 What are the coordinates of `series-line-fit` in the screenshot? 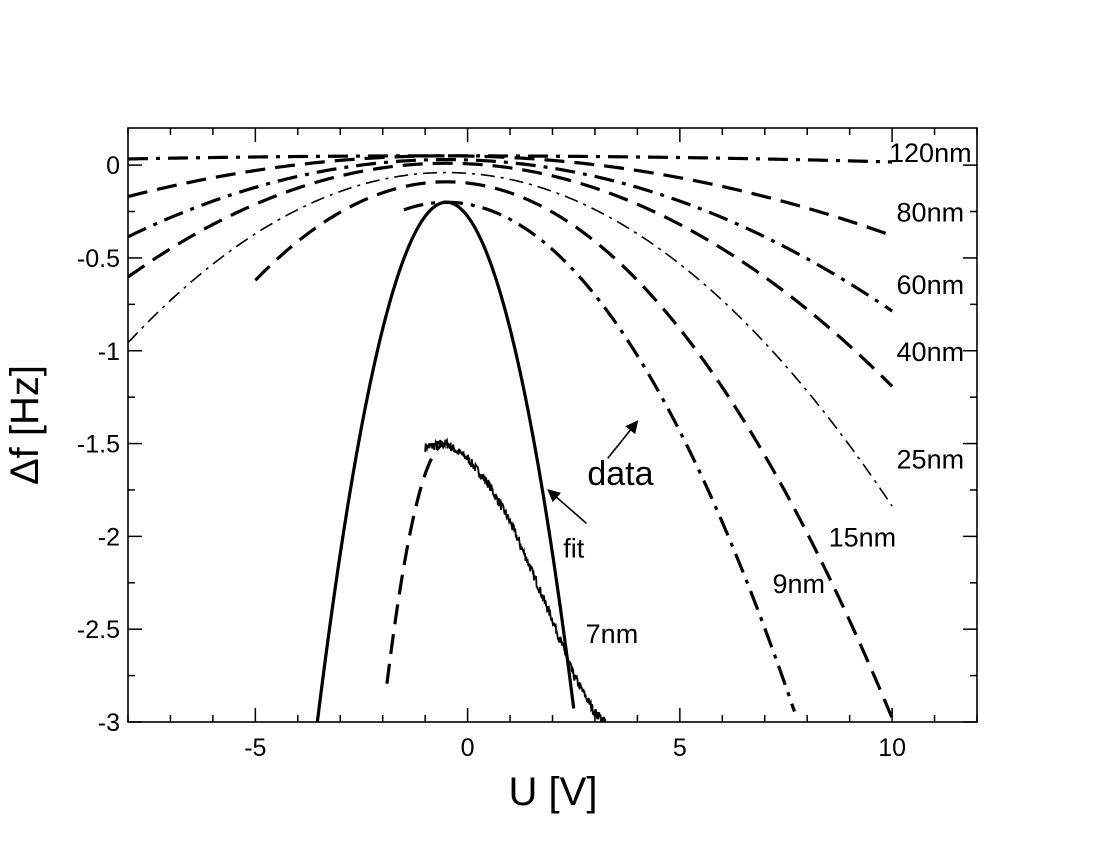 It's located at (445, 461).